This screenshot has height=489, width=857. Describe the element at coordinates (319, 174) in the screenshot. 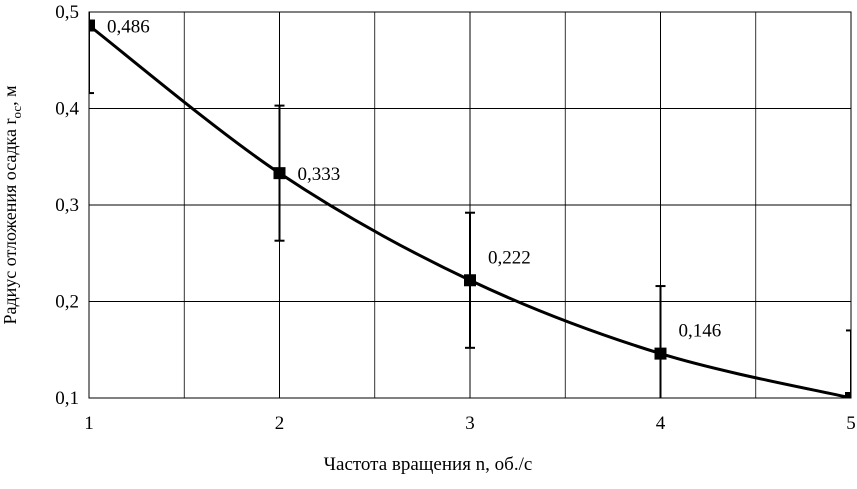

I see `data-label: 0,333` at that location.